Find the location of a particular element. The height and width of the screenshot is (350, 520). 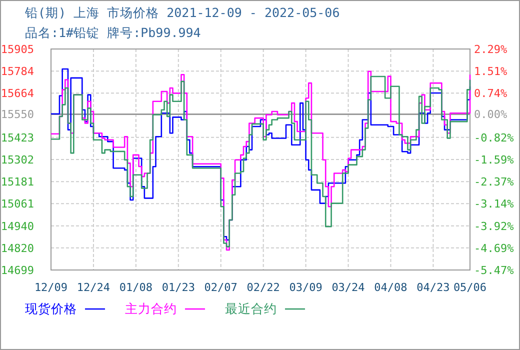

x-tick-label: 01/23 is located at coordinates (178, 287).